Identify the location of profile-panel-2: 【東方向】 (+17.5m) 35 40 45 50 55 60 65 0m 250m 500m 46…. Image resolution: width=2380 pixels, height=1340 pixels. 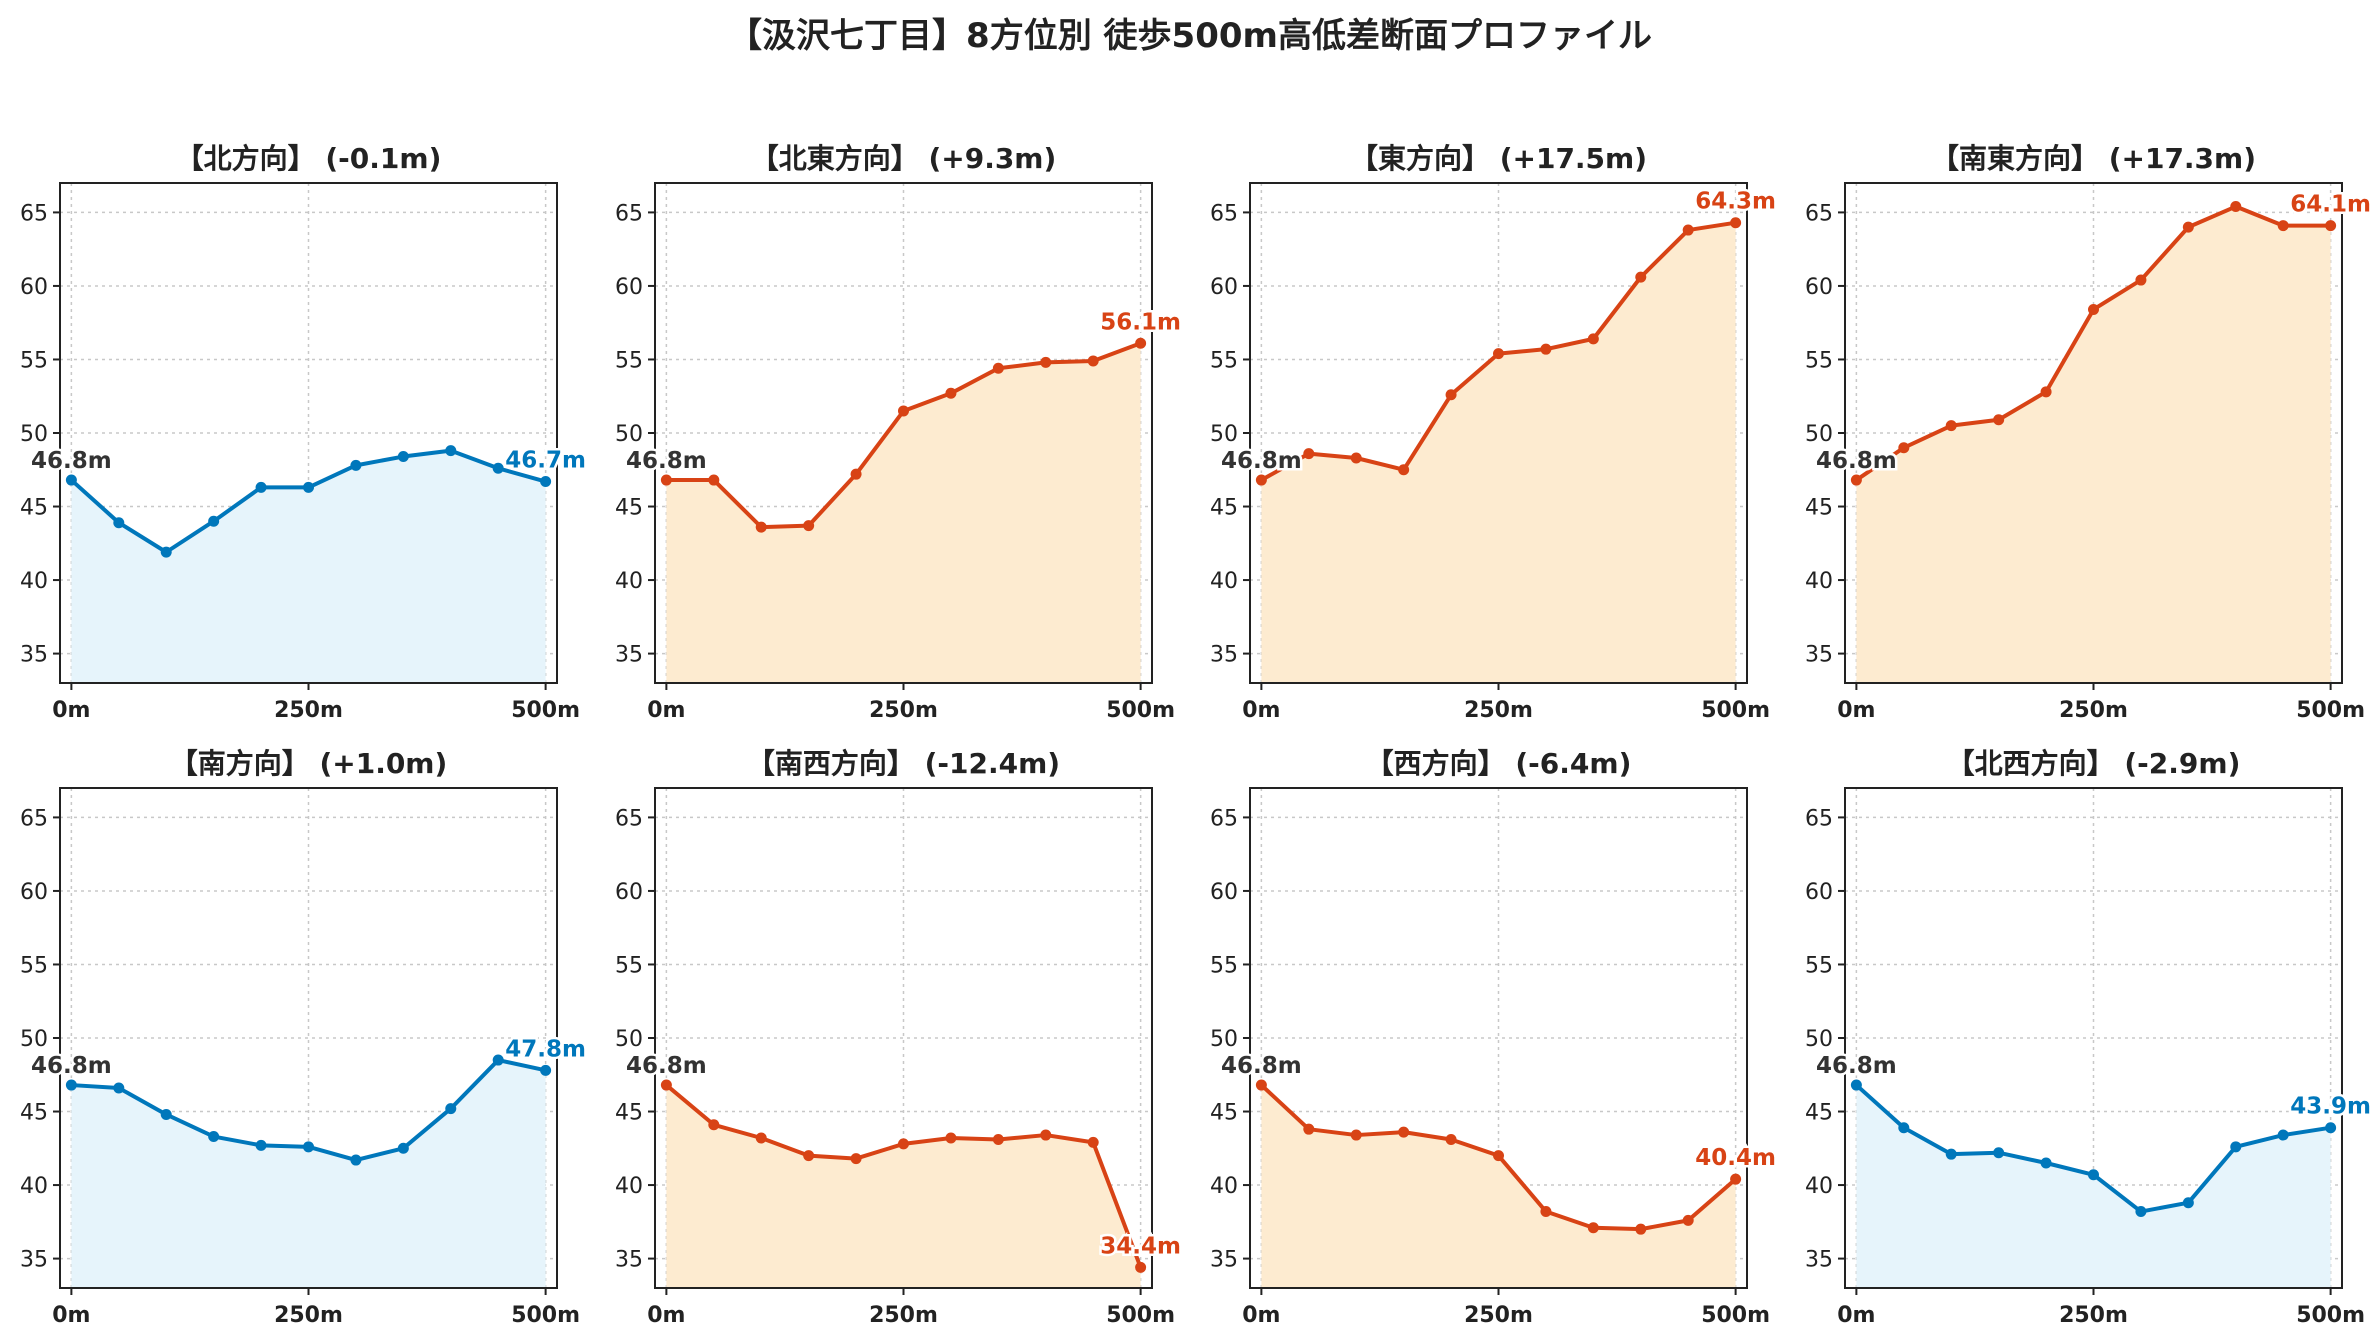
(1494, 432).